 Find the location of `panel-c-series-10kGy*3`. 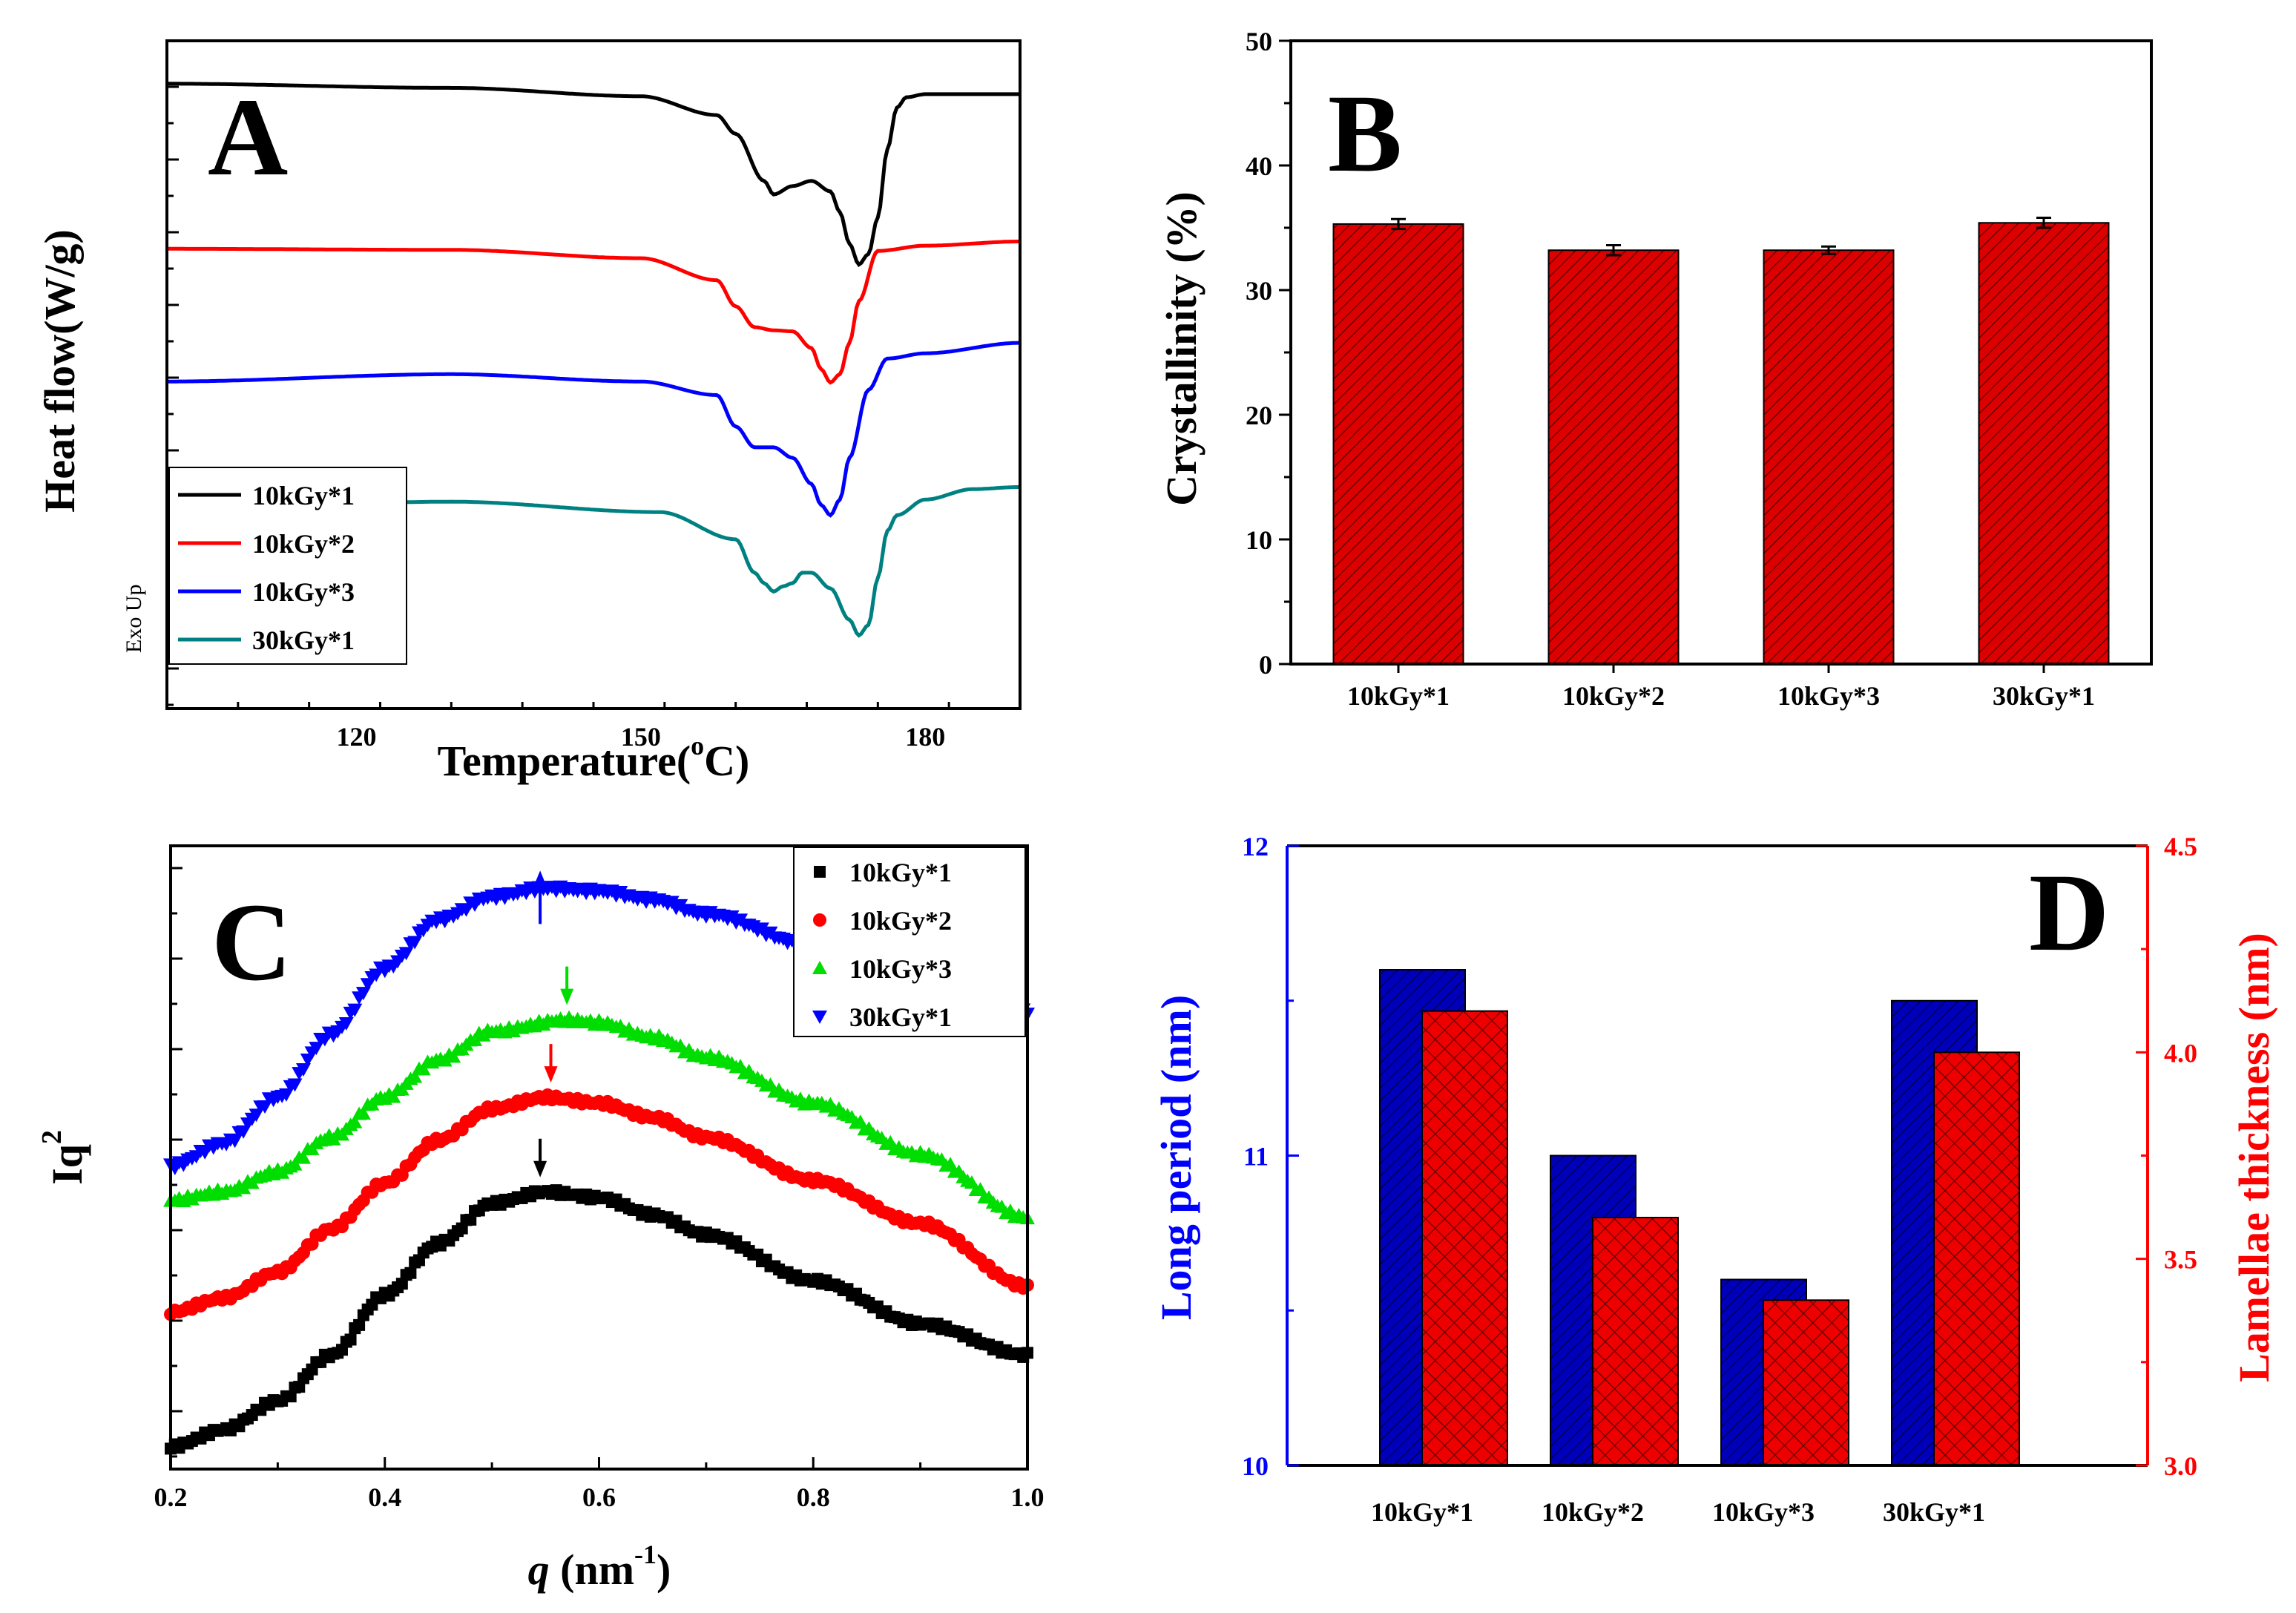

panel-c-series-10kGy*3 is located at coordinates (599, 1117).